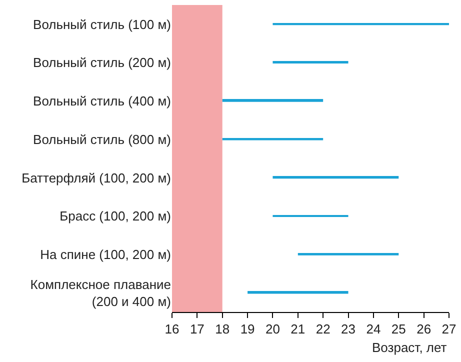 This screenshot has height=362, width=461. I want to click on x-tick-label: 26, so click(424, 329).